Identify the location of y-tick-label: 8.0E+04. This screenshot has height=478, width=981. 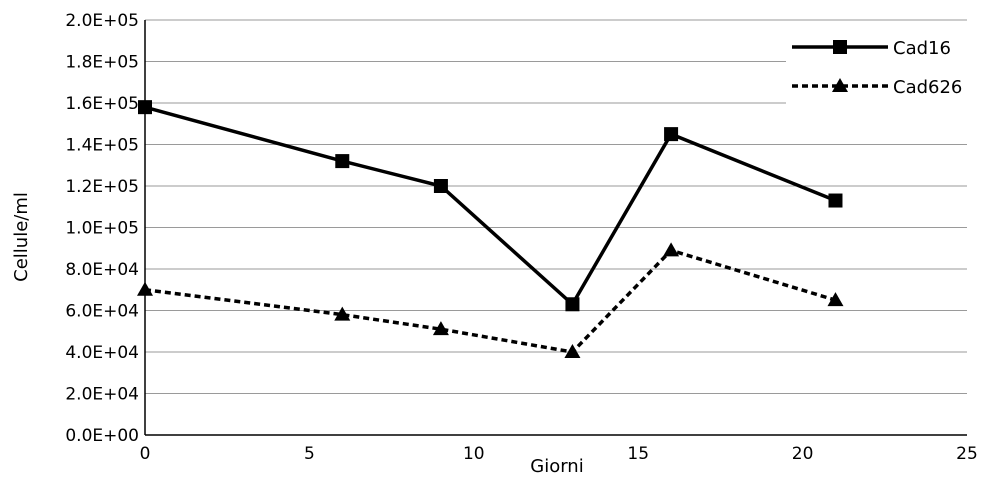
(102, 270).